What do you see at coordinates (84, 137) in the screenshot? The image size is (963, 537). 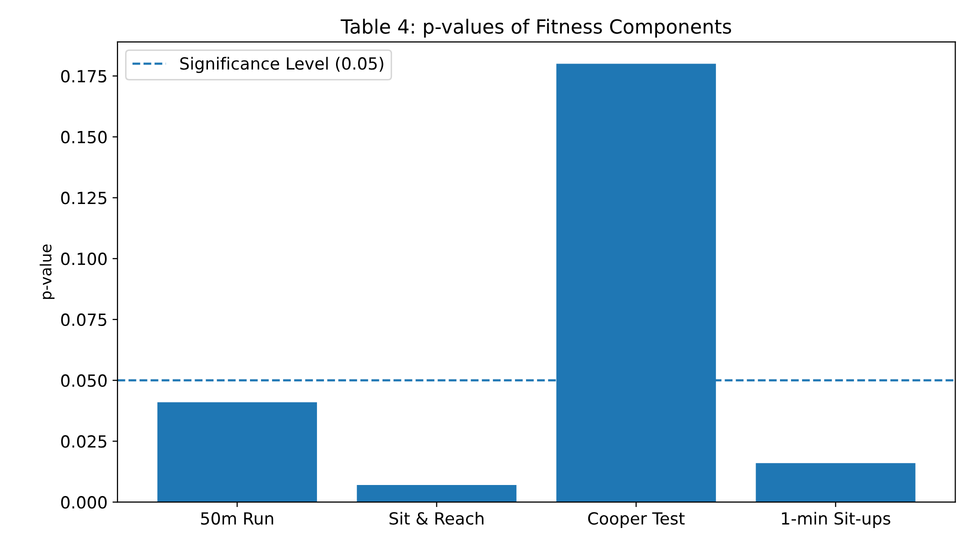 I see `y-tick-label: 0.150` at bounding box center [84, 137].